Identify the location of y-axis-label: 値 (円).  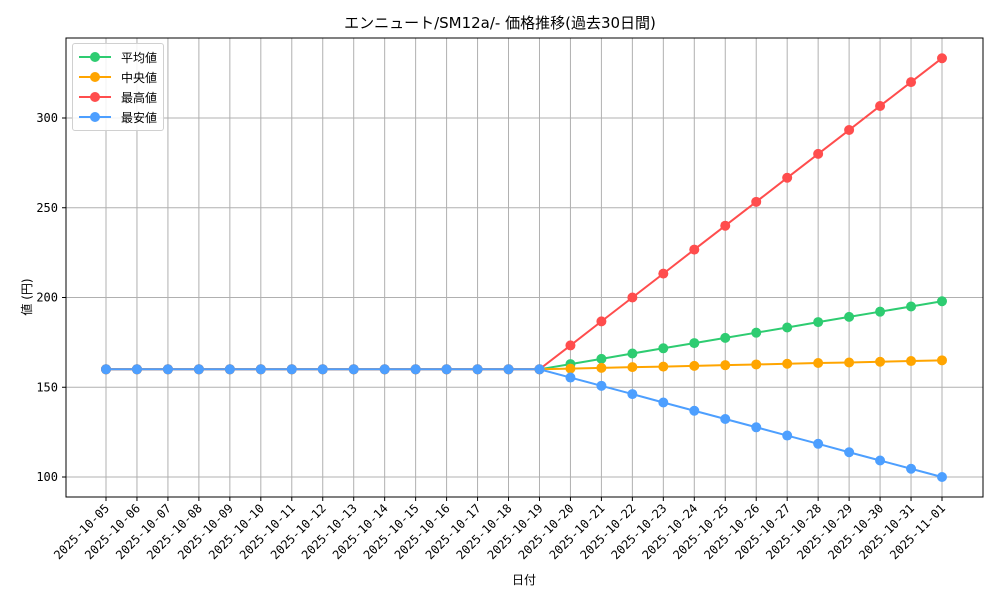
(27, 297).